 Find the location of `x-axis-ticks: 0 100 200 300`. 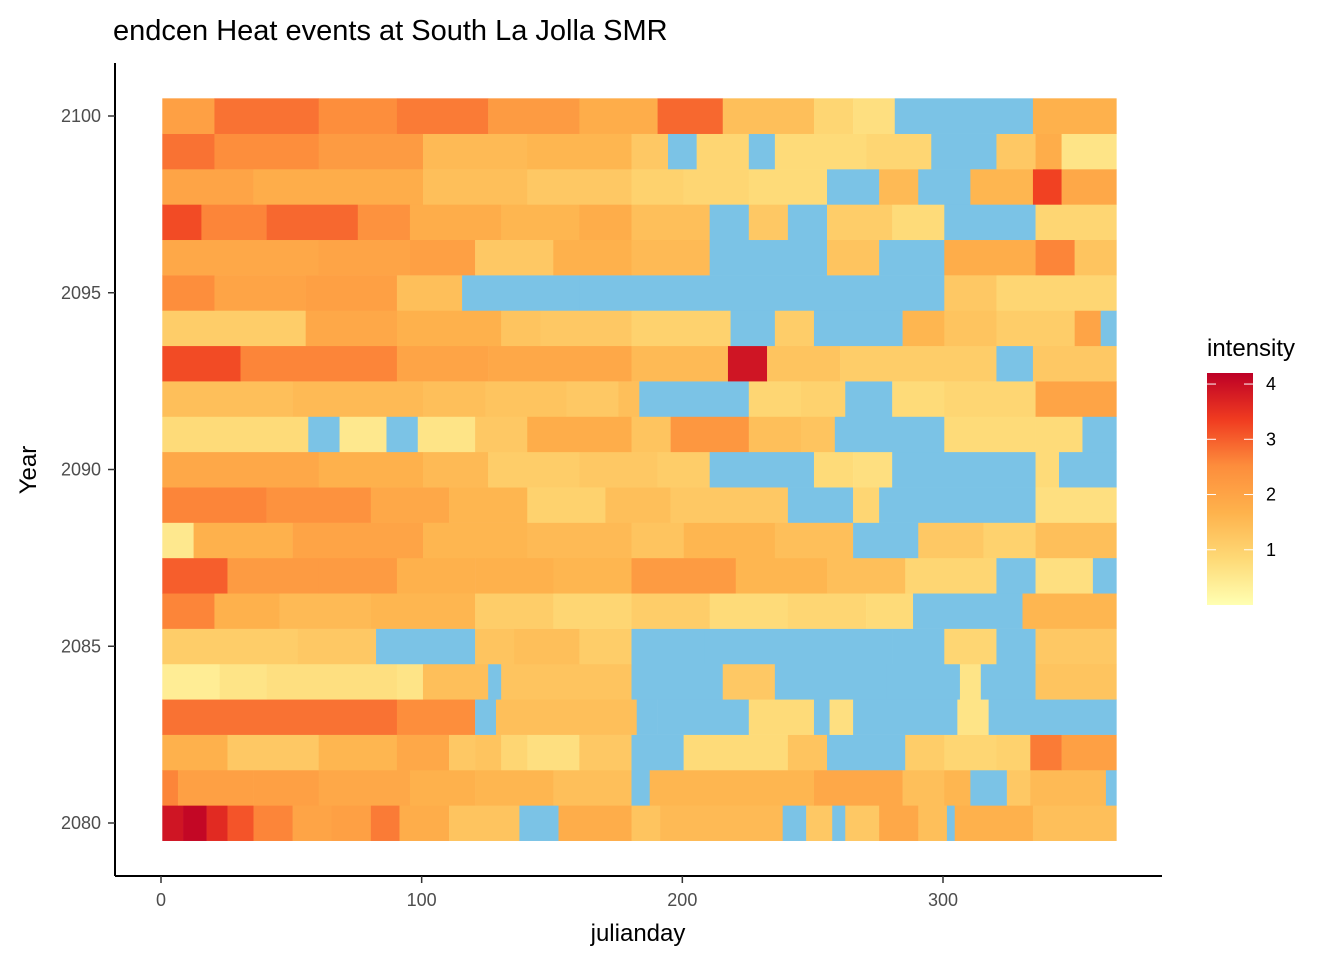

x-axis-ticks: 0 100 200 300 is located at coordinates (557, 893).